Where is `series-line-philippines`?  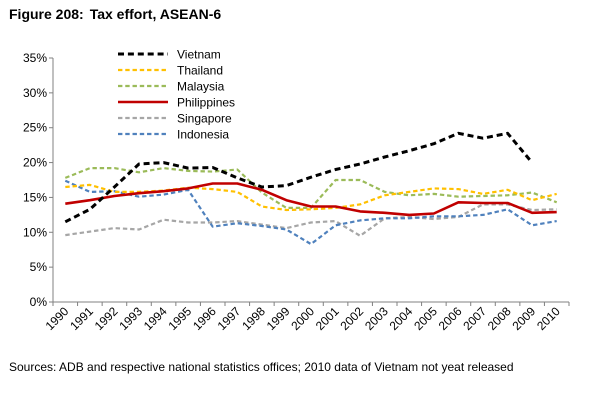
series-line-philippines is located at coordinates (311, 199).